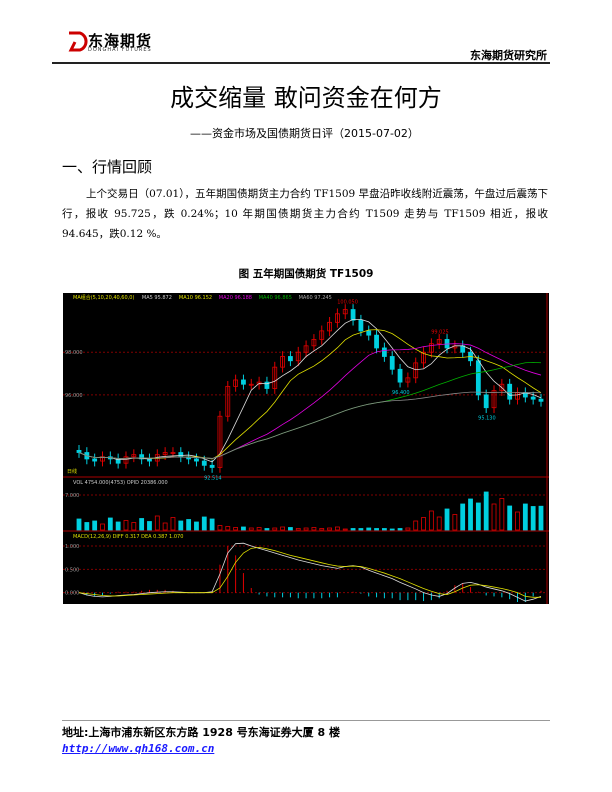  Describe the element at coordinates (201, 732) in the screenshot. I see `footer-address: 地址:上海市浦东新区东方路 1928 号东海证券大厦 8 楼` at that location.